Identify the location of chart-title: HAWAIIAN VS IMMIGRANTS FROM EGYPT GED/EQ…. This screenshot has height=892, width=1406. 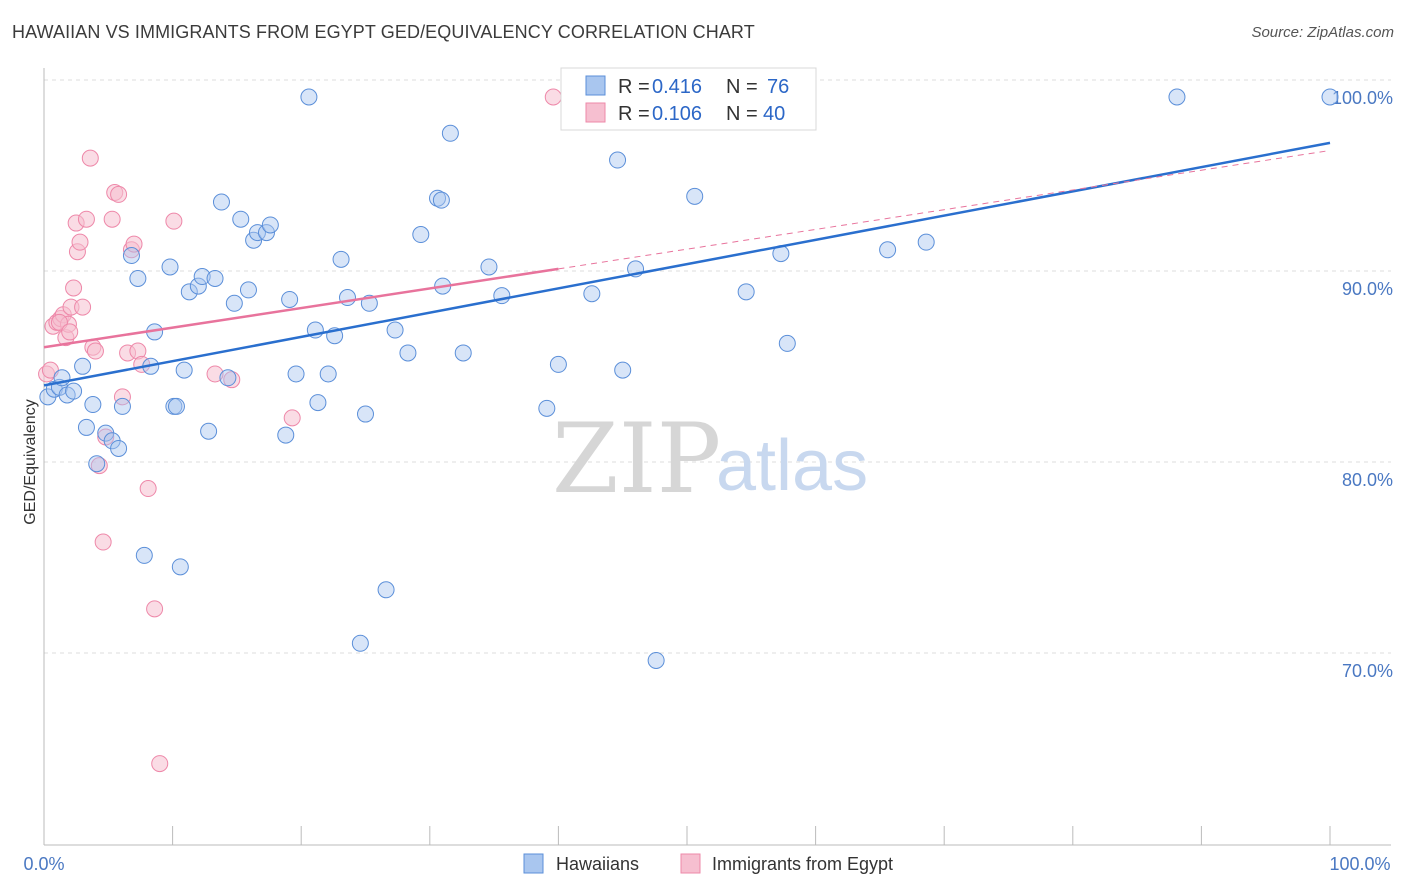
(383, 32).